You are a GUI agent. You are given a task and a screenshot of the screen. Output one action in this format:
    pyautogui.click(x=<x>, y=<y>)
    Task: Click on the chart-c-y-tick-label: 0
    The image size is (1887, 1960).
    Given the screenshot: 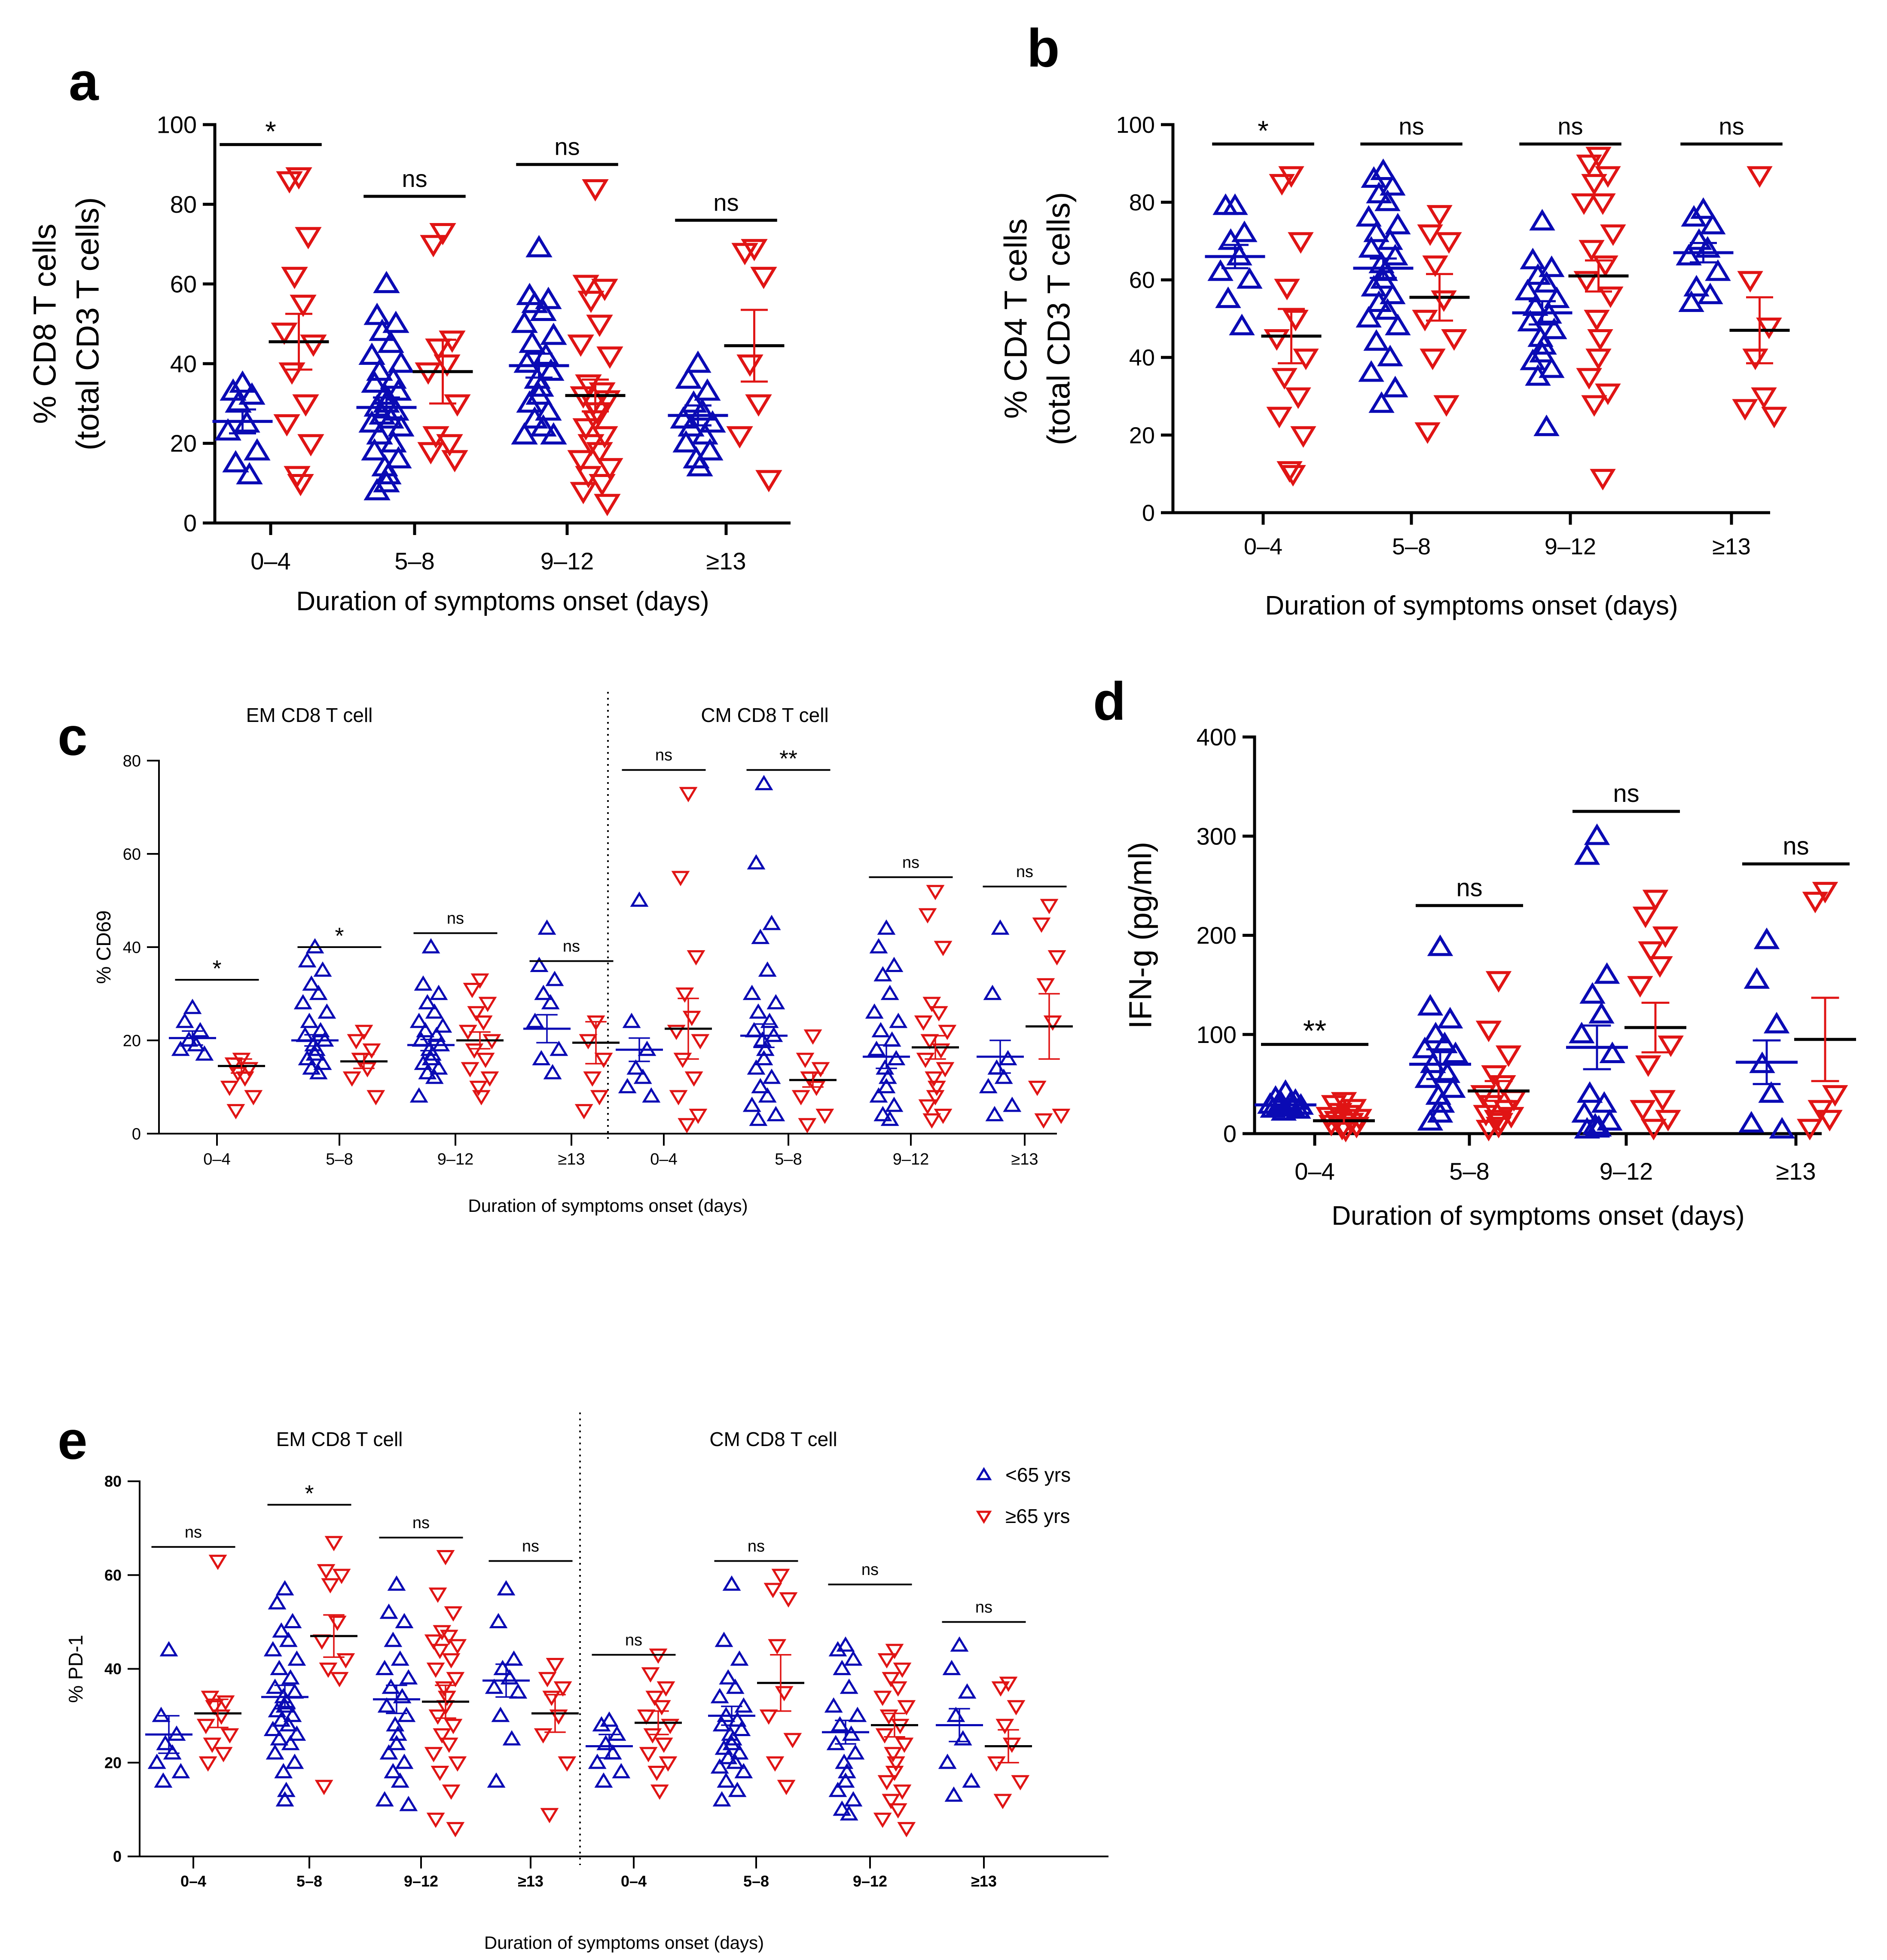 What is the action you would take?
    pyautogui.click(x=136, y=1134)
    